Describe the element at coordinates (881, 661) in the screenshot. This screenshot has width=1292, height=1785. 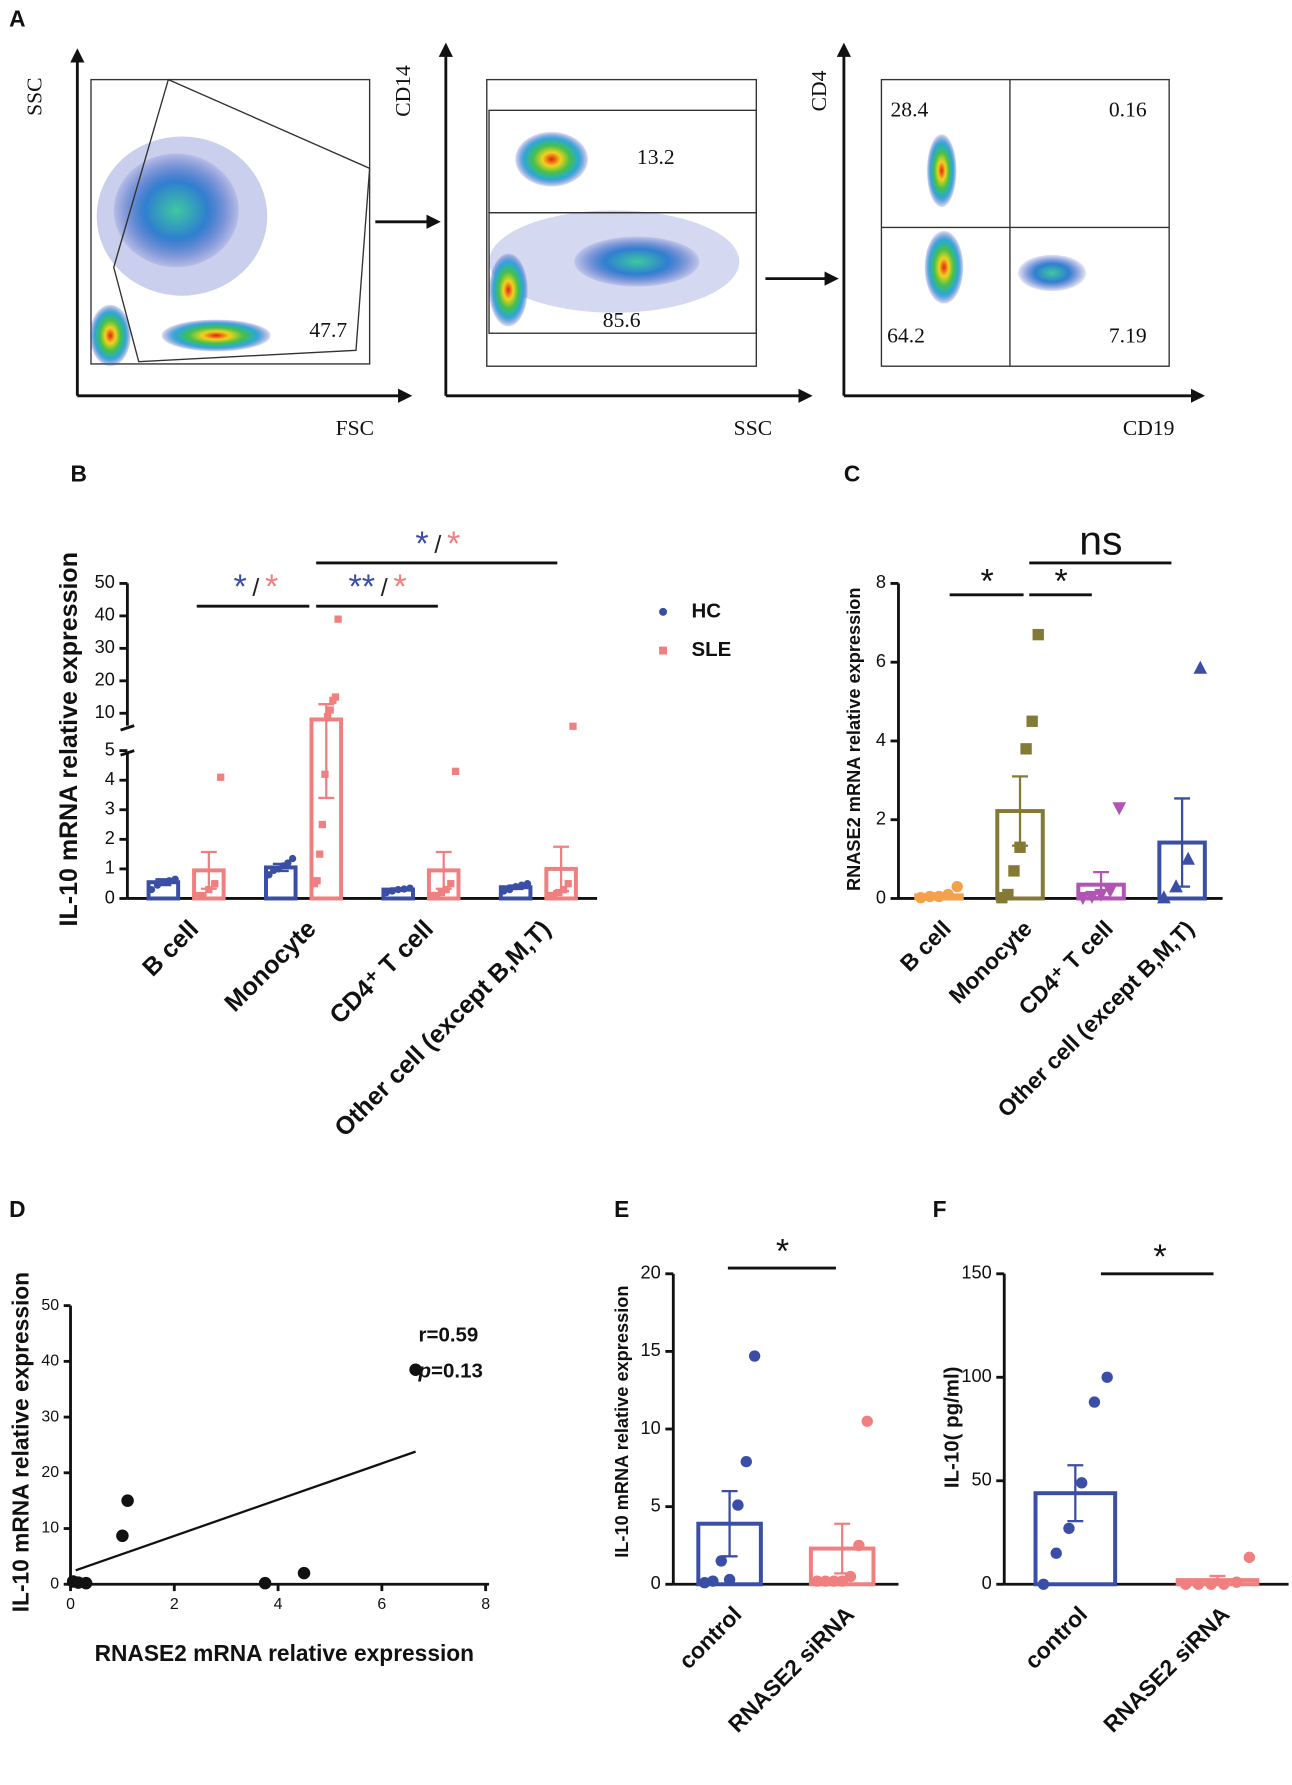
I see `y-tick-label: 6` at that location.